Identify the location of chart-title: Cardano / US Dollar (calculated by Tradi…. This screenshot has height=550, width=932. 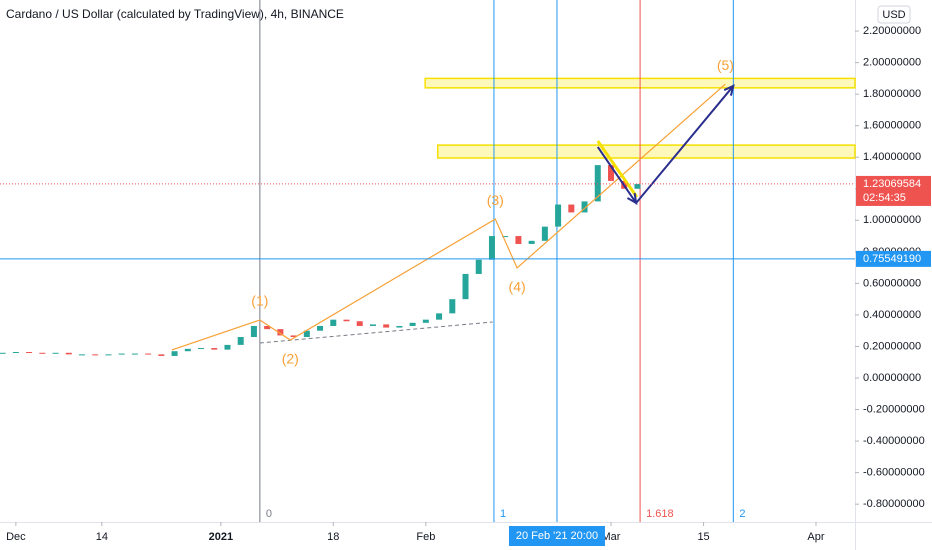
(175, 14).